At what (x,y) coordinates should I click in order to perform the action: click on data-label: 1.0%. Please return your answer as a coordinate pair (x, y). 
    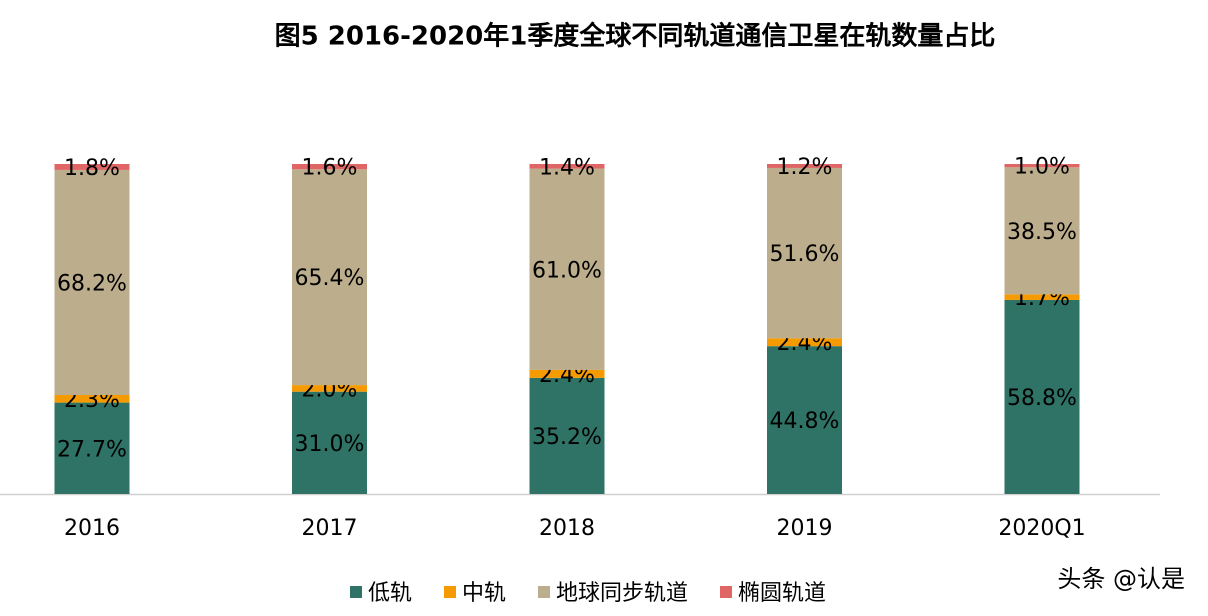
    Looking at the image, I should click on (1042, 167).